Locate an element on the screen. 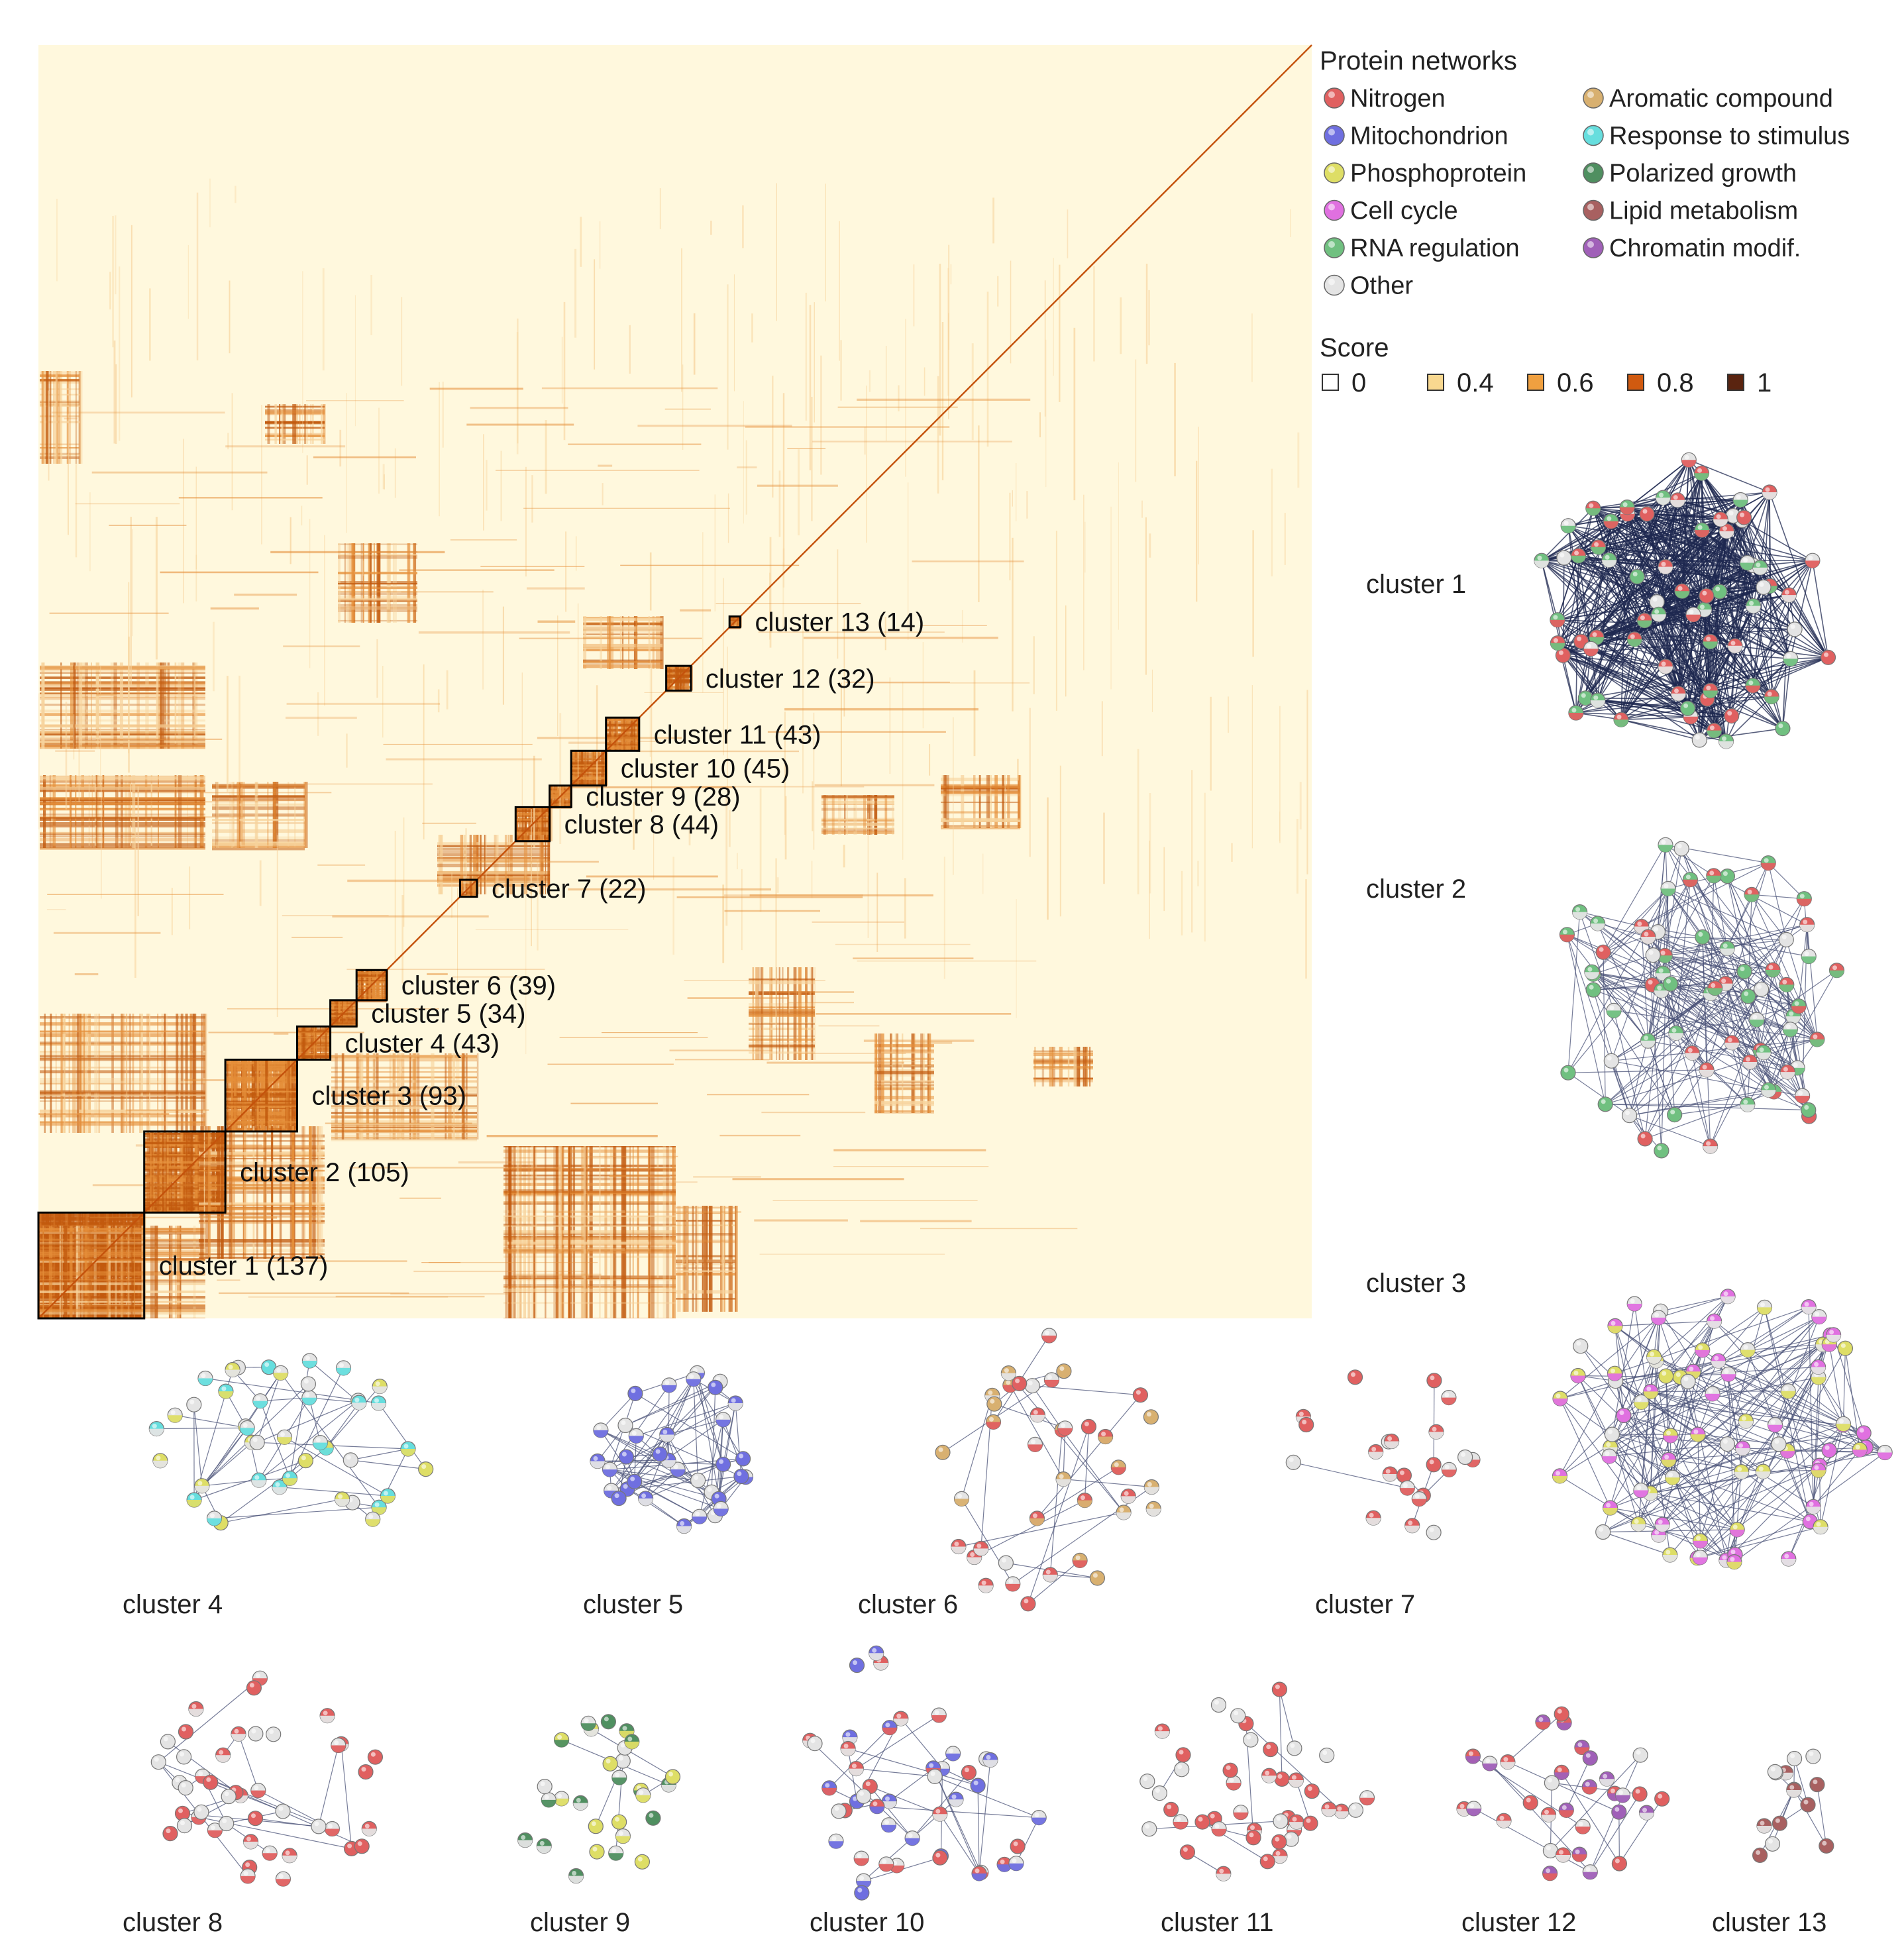 The height and width of the screenshot is (1959, 1904). legend-item: Phosphoprotein is located at coordinates (1425, 174).